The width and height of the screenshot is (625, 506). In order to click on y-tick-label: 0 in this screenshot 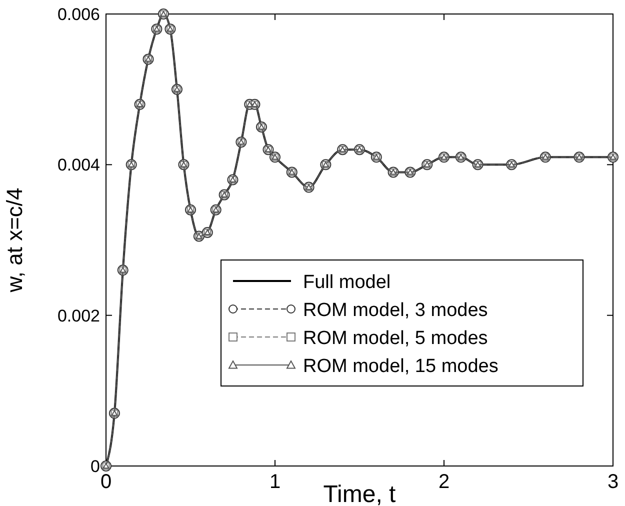, I will do `click(95, 466)`.